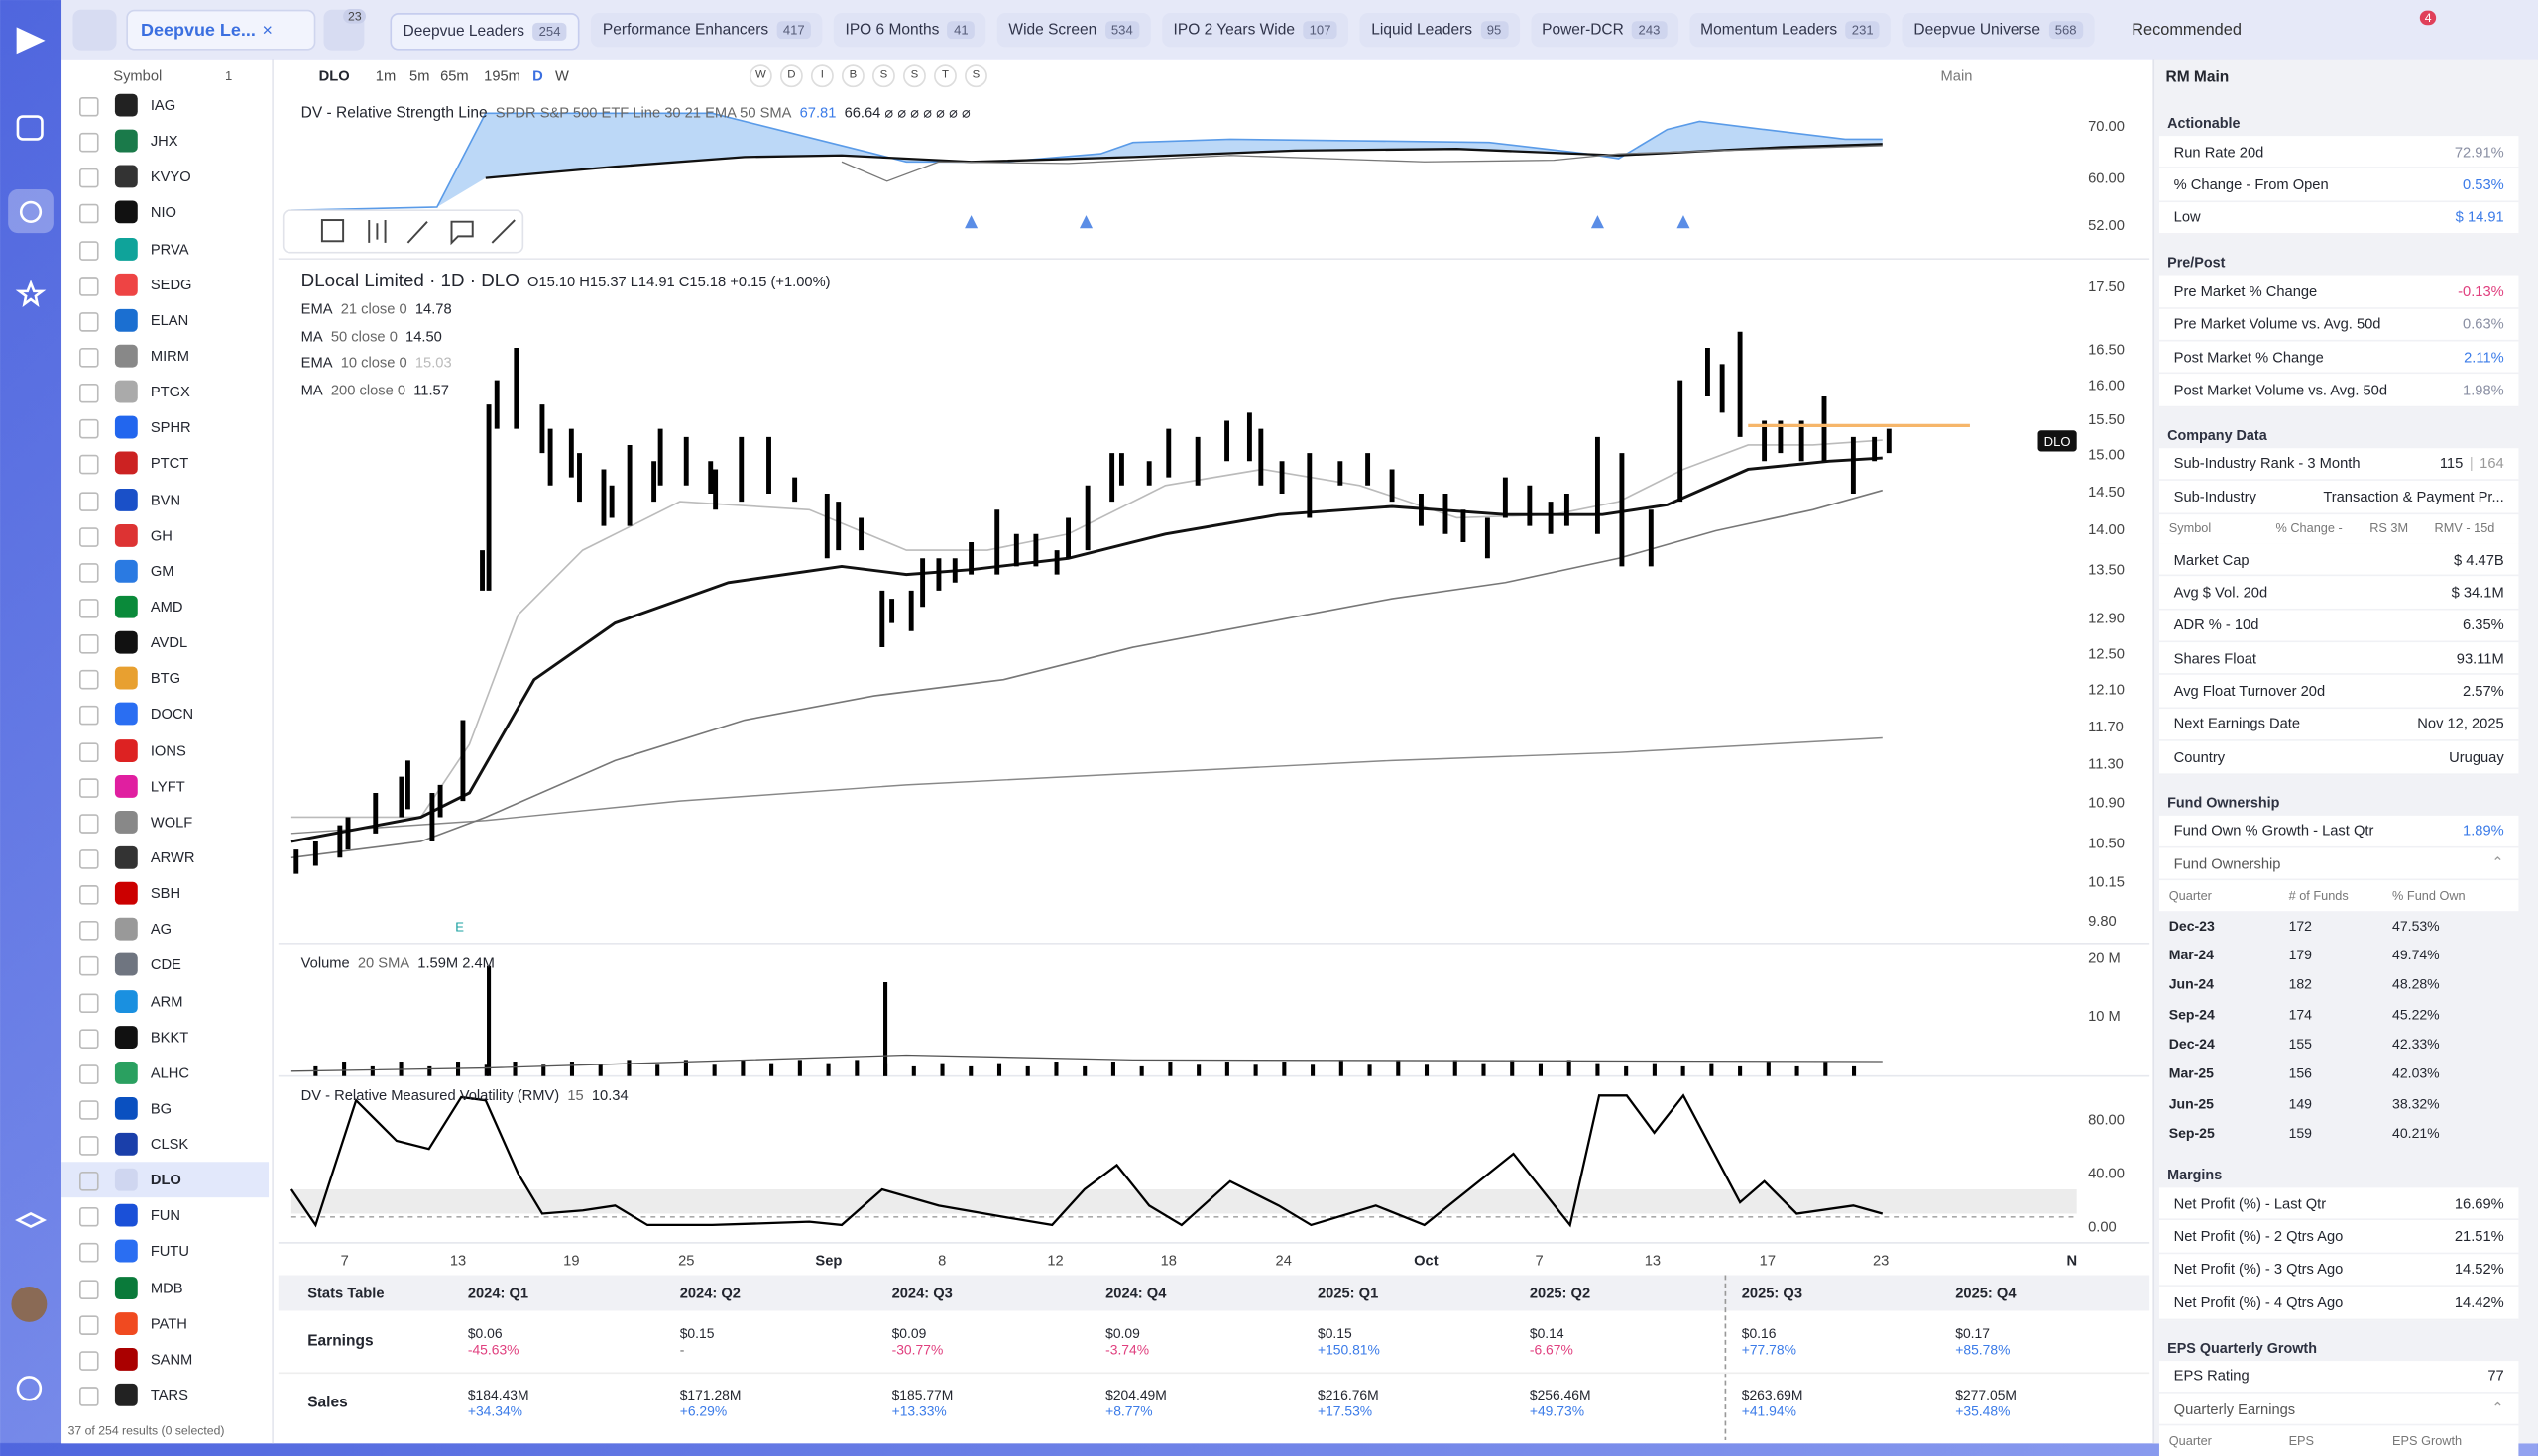 The height and width of the screenshot is (1456, 2538). Describe the element at coordinates (165, 1180) in the screenshot. I see `symbol-ticker: DLO` at that location.